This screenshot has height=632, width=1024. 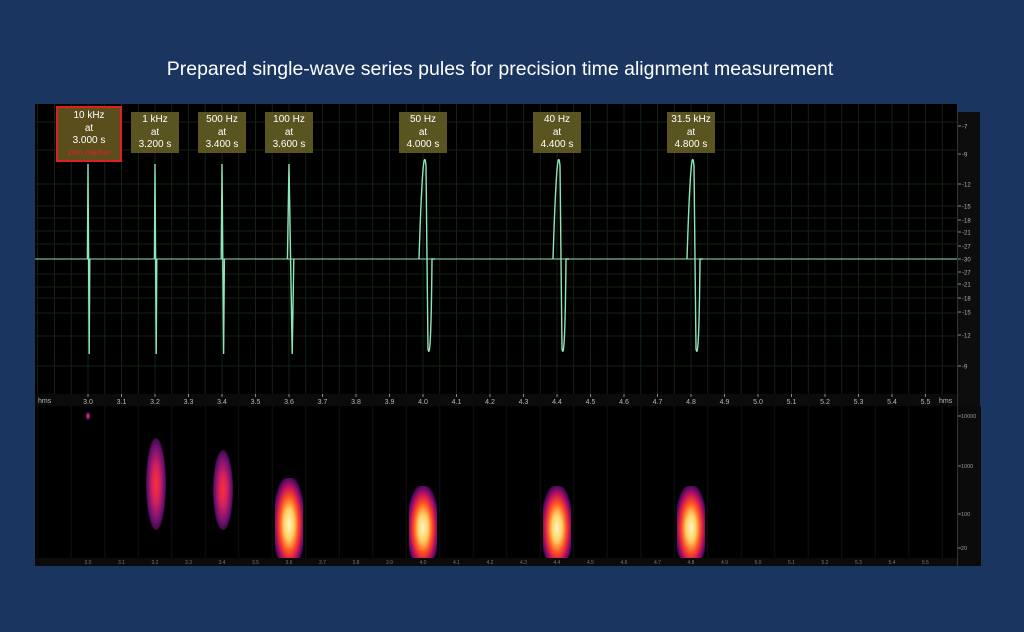 What do you see at coordinates (88, 563) in the screenshot?
I see `spec-time-tick-0: 3.0` at bounding box center [88, 563].